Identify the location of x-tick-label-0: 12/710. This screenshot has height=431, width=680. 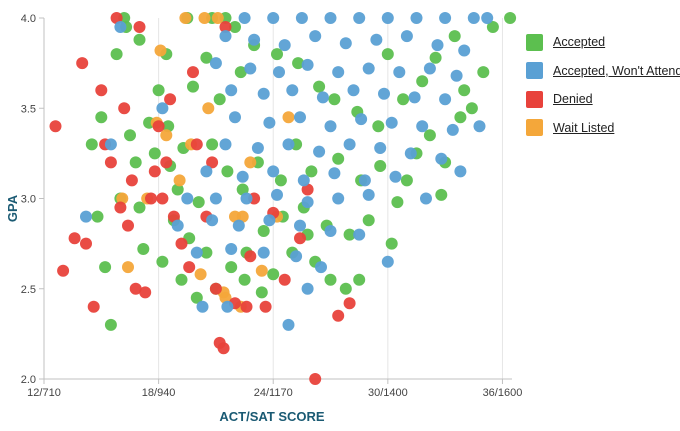
(44, 393).